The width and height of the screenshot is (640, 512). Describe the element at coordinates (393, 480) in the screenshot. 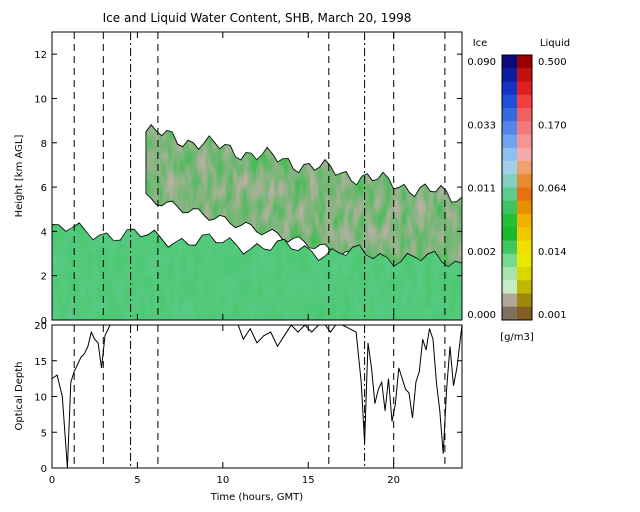

I see `x-tick-label: 20` at that location.